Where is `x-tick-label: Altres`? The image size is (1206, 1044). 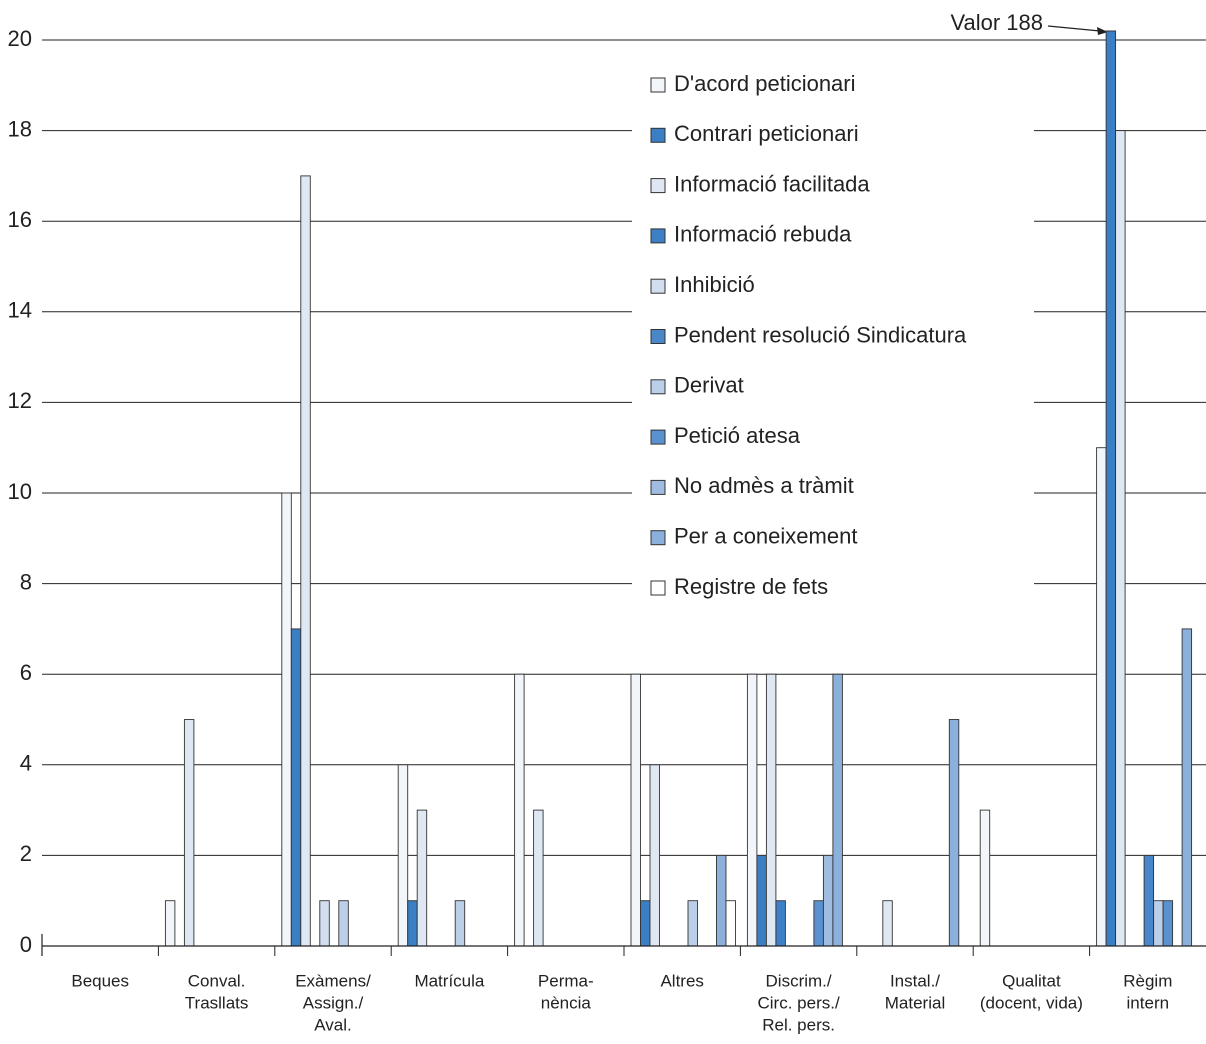
x-tick-label: Altres is located at coordinates (681, 980).